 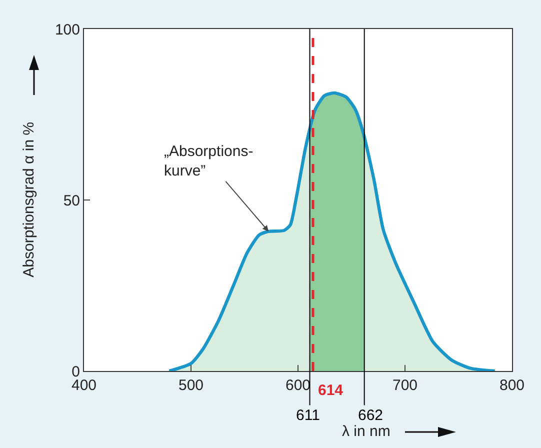 What do you see at coordinates (71, 201) in the screenshot?
I see `y-tick-label: 50` at bounding box center [71, 201].